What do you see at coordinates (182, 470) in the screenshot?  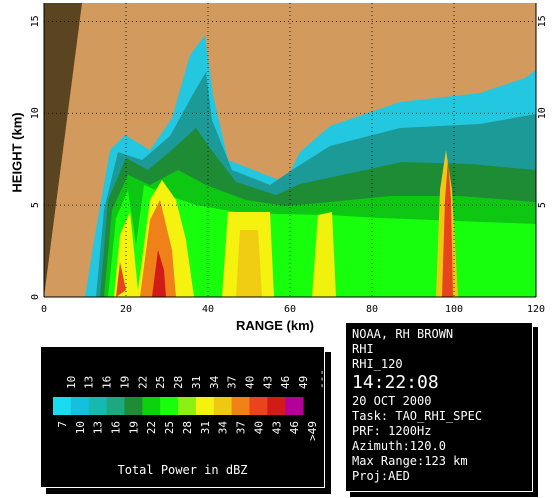 I see `legend-title: Total Power in dBZ` at bounding box center [182, 470].